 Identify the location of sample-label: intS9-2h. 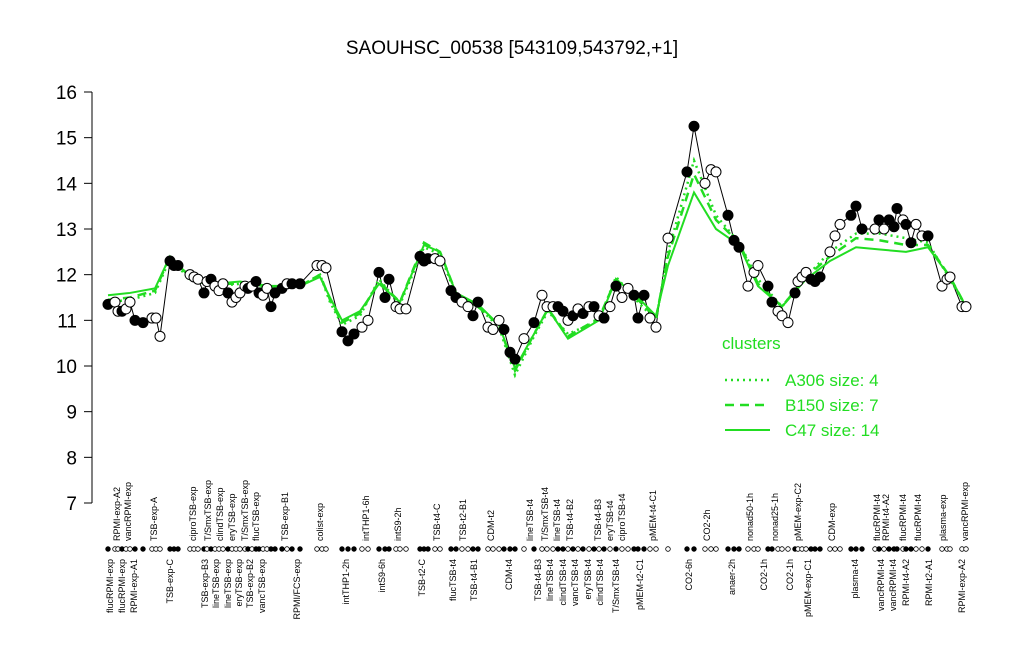
(398, 524).